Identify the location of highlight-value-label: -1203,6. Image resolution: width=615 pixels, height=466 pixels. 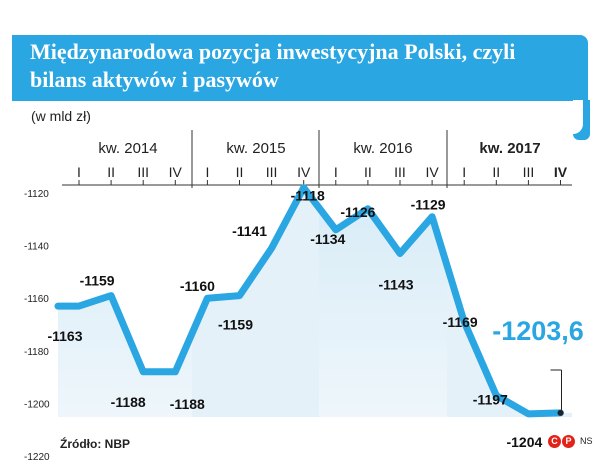
(538, 331).